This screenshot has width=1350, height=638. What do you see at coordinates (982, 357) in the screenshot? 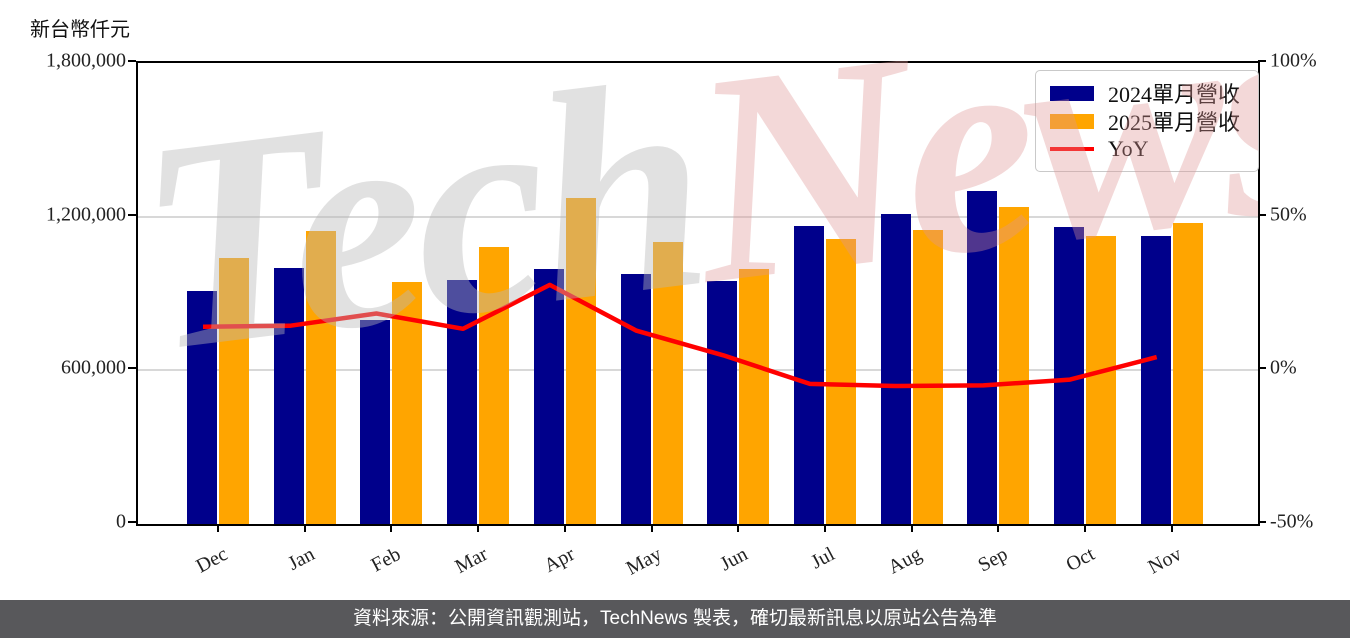
I see `bar-2024-sep` at bounding box center [982, 357].